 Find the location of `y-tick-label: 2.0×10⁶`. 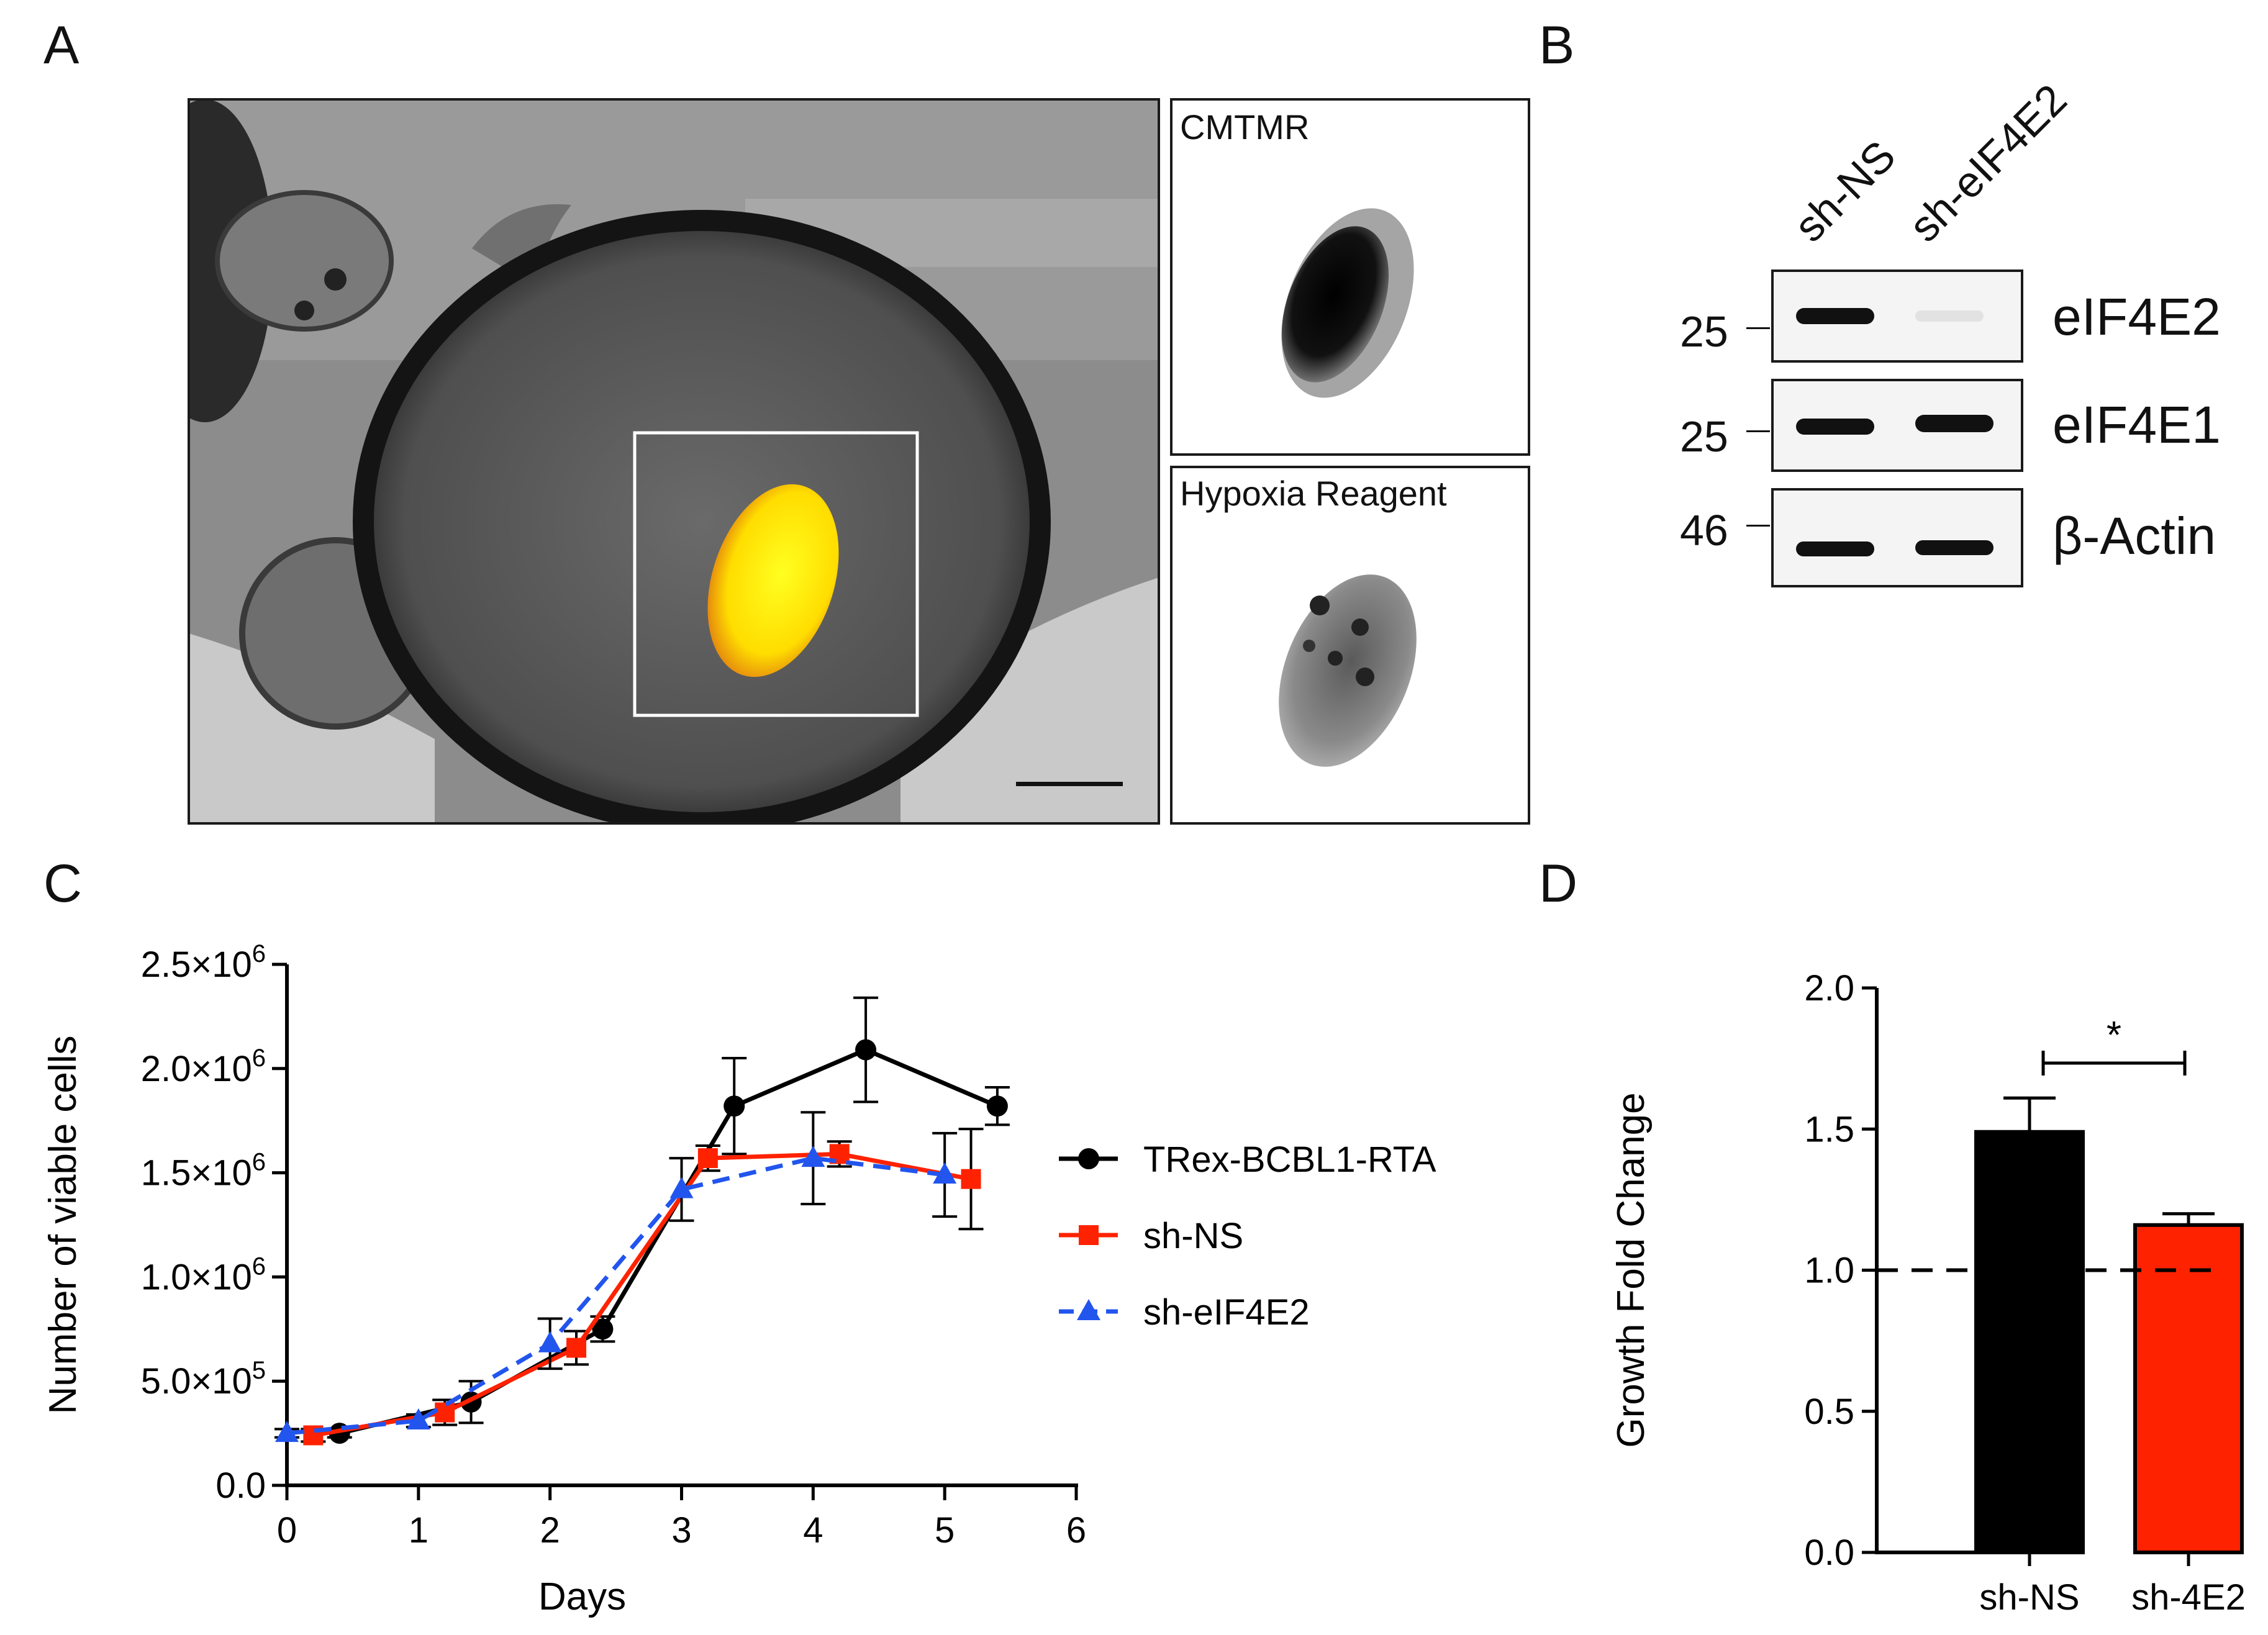

y-tick-label: 2.0×10⁶ is located at coordinates (203, 1066).